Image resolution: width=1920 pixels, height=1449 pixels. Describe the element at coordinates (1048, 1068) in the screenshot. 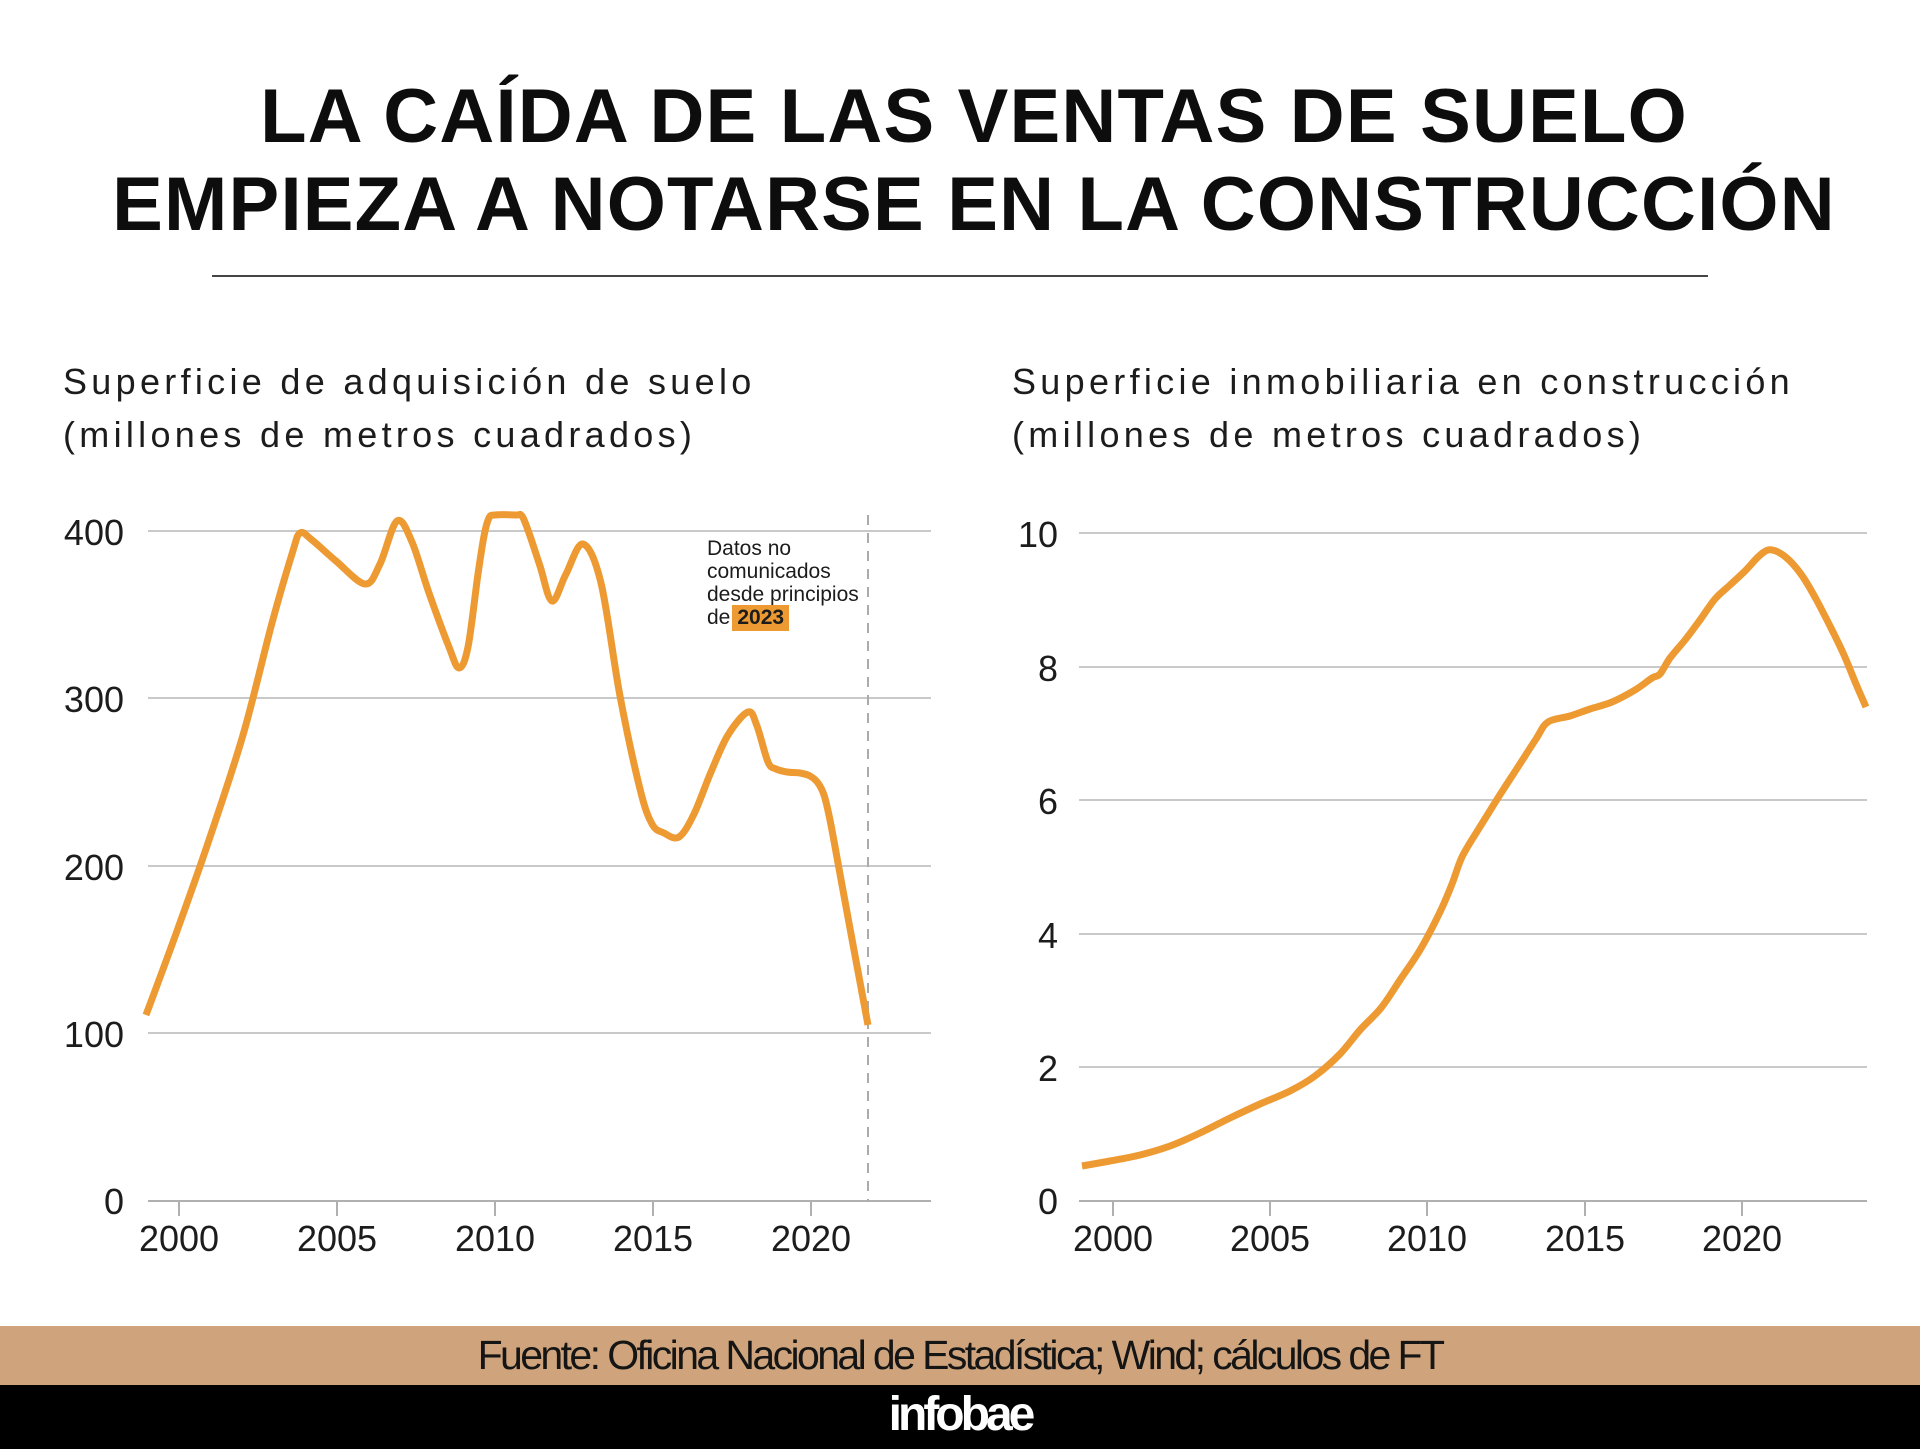

I see `svg-text: 2` at that location.